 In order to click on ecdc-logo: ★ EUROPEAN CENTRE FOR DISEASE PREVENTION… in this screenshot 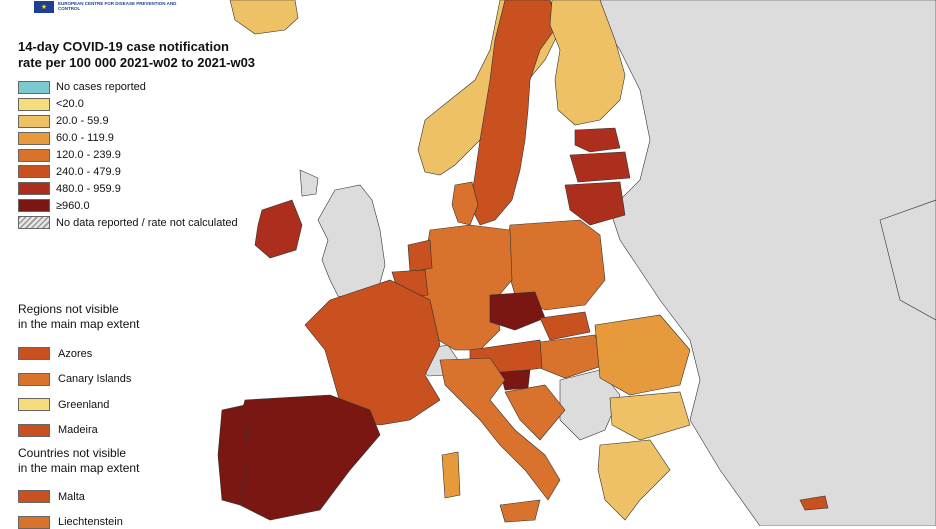, I will do `click(114, 7)`.